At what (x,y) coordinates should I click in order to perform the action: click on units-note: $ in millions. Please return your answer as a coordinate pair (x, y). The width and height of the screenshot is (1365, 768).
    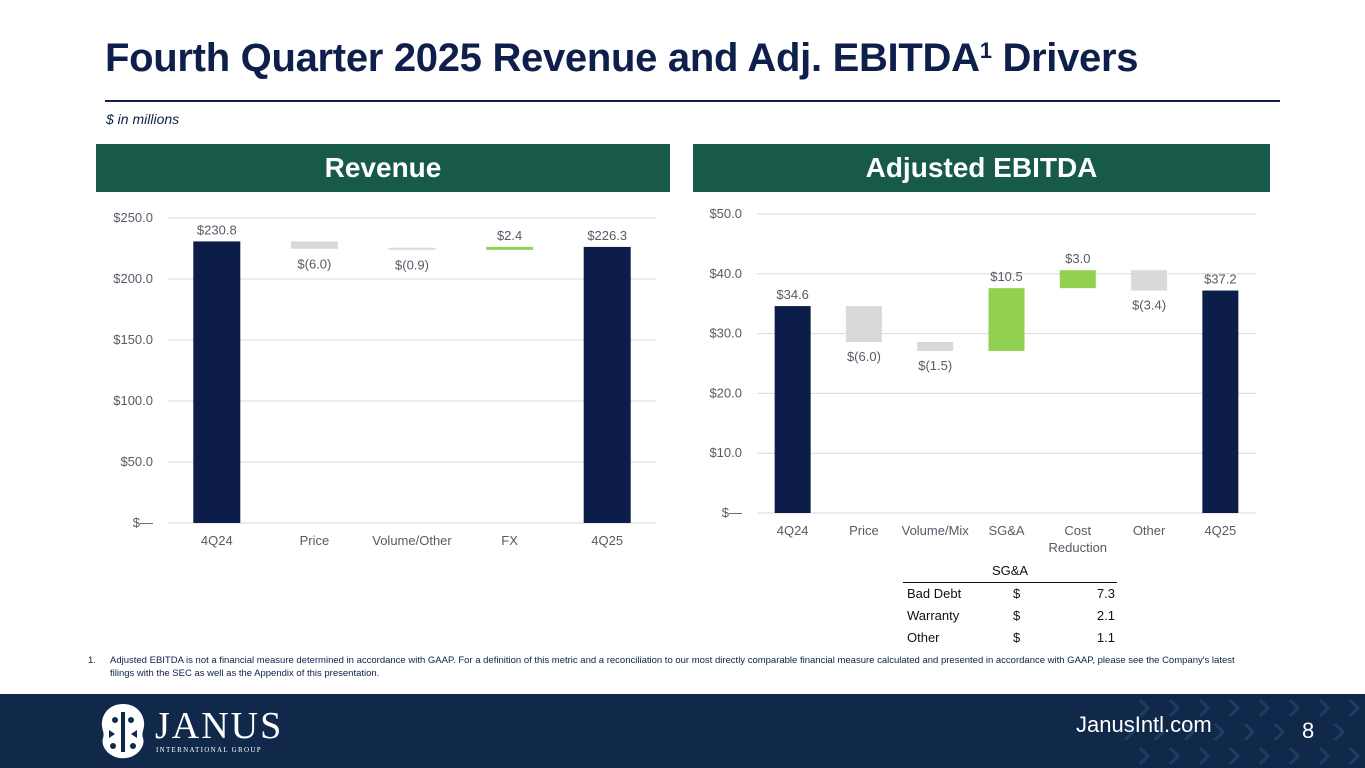
    Looking at the image, I should click on (143, 119).